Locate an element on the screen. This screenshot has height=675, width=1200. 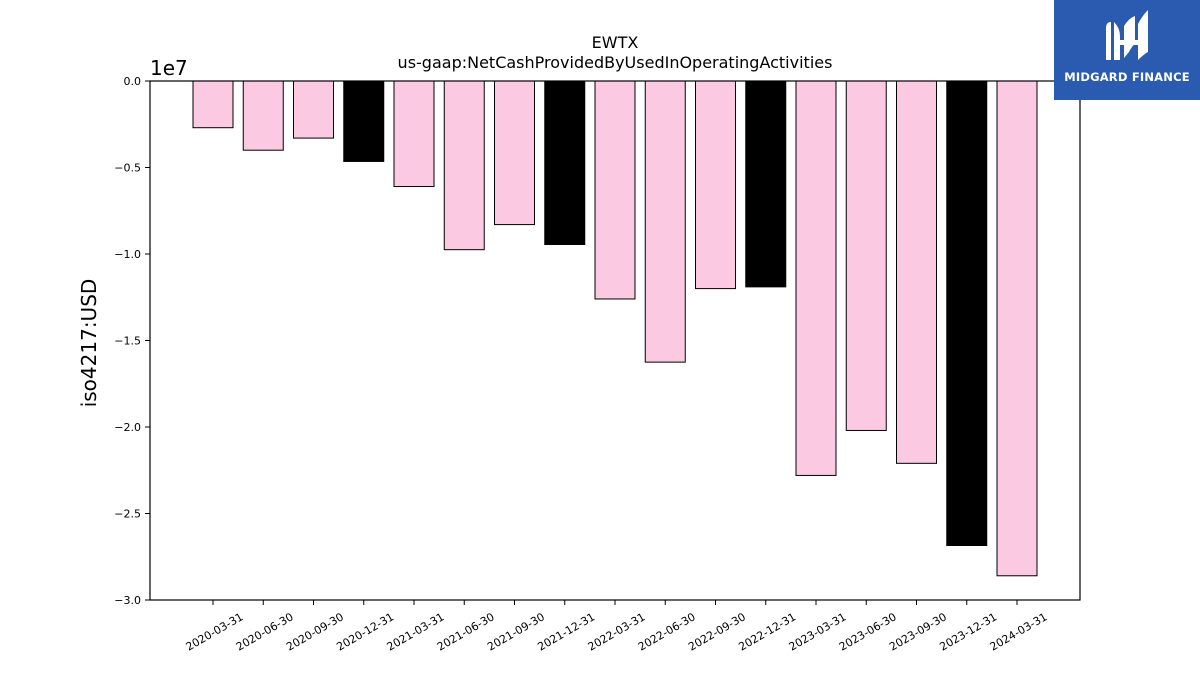
chart-title-line1: EWTX is located at coordinates (615, 42).